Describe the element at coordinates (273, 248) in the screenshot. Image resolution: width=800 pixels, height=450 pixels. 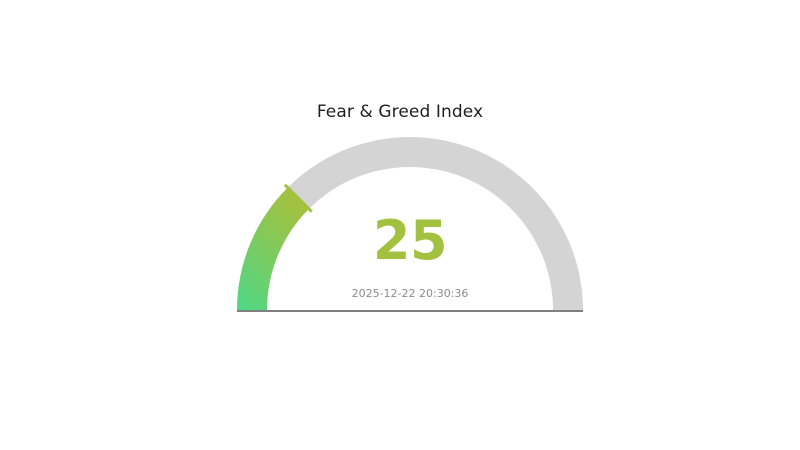
I see `gauge-progress-arc` at that location.